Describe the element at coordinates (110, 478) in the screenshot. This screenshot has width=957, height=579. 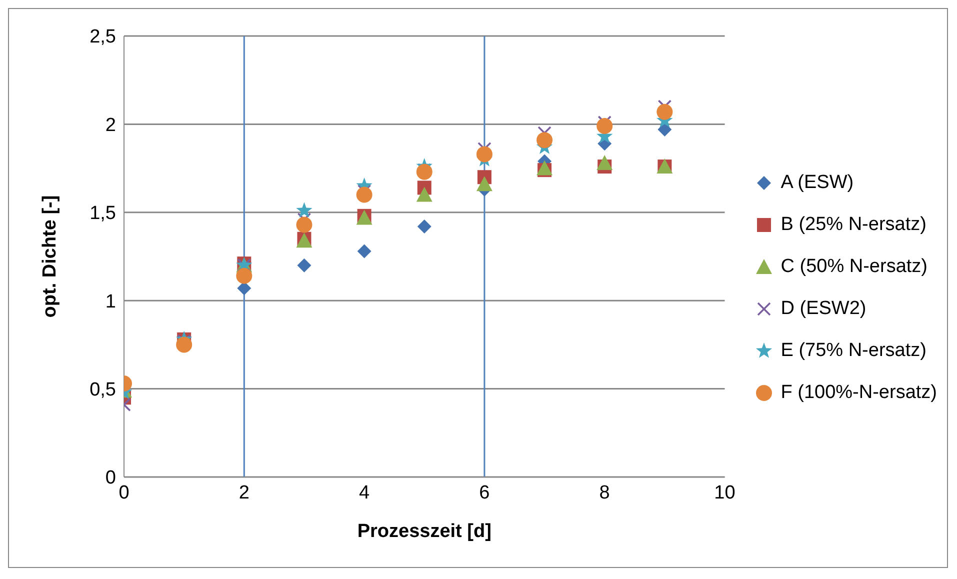
I see `y-tick-label: 0` at that location.